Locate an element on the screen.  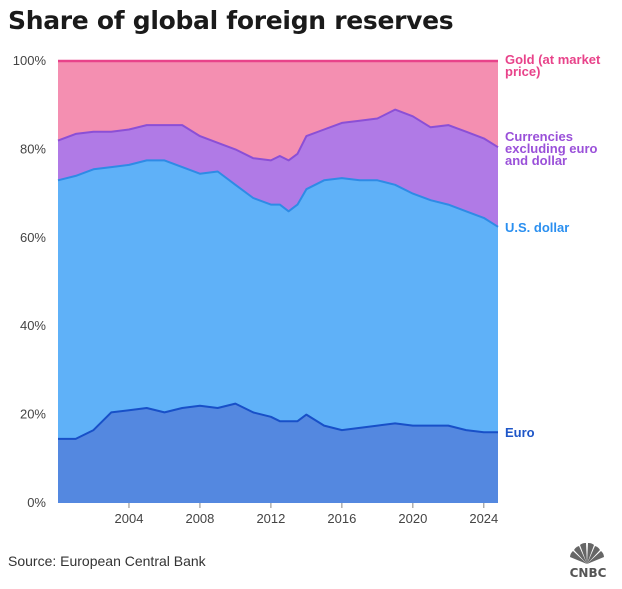
y-tick-label: 0% is located at coordinates (36, 502).